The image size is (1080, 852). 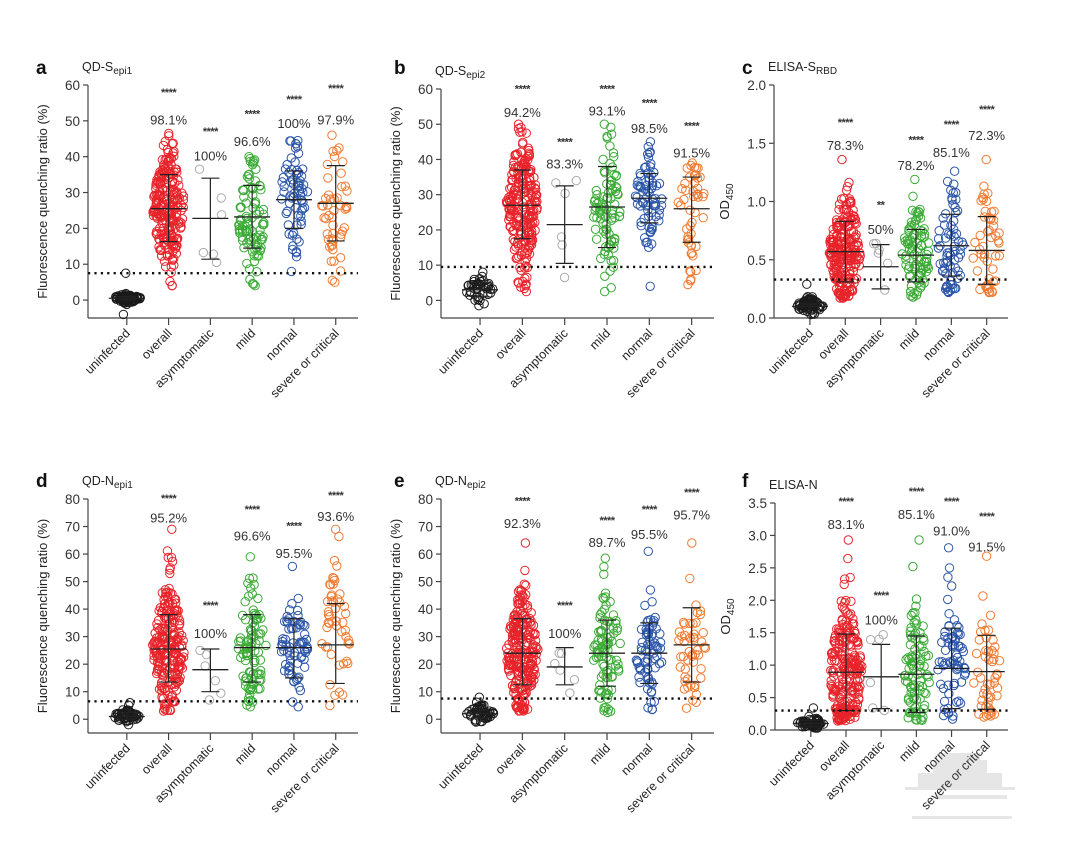 I want to click on y-tick-label: 0.0, so click(x=757, y=730).